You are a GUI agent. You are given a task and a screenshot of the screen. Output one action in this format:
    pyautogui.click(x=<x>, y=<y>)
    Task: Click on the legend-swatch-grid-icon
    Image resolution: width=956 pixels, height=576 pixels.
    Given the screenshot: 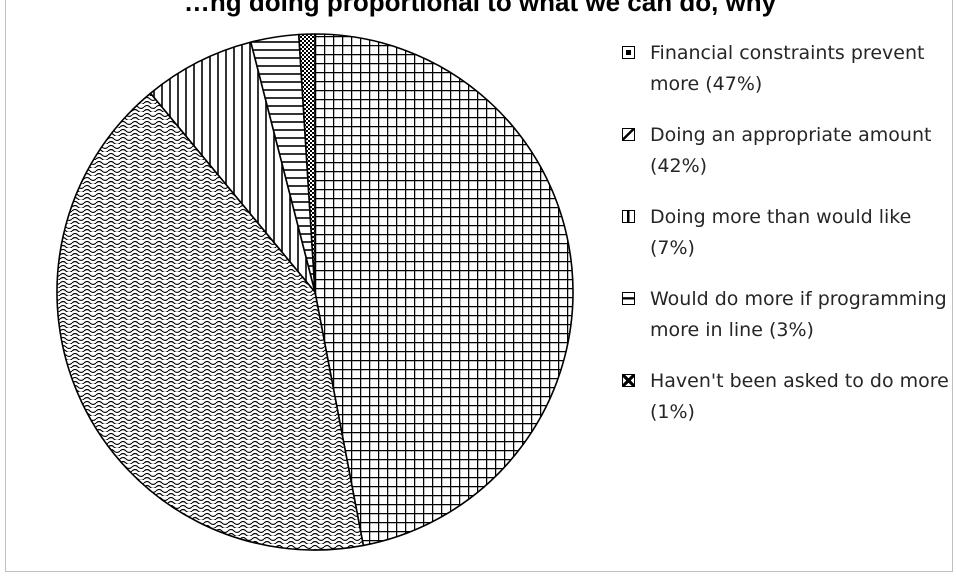 What is the action you would take?
    pyautogui.click(x=628, y=52)
    